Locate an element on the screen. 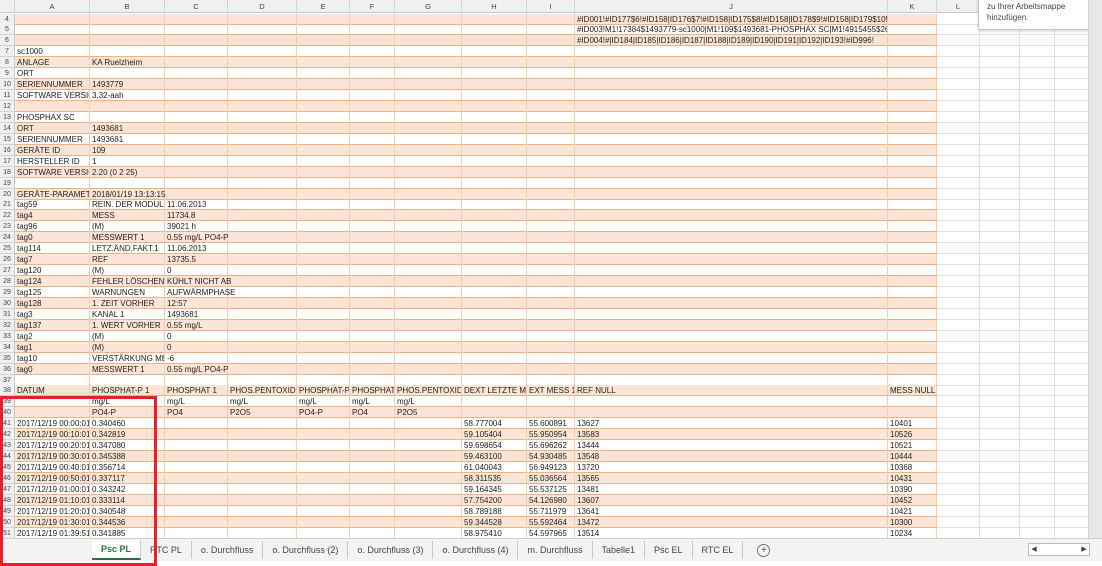 The width and height of the screenshot is (1102, 566). sheet-tab: Tabelle1 is located at coordinates (619, 550).